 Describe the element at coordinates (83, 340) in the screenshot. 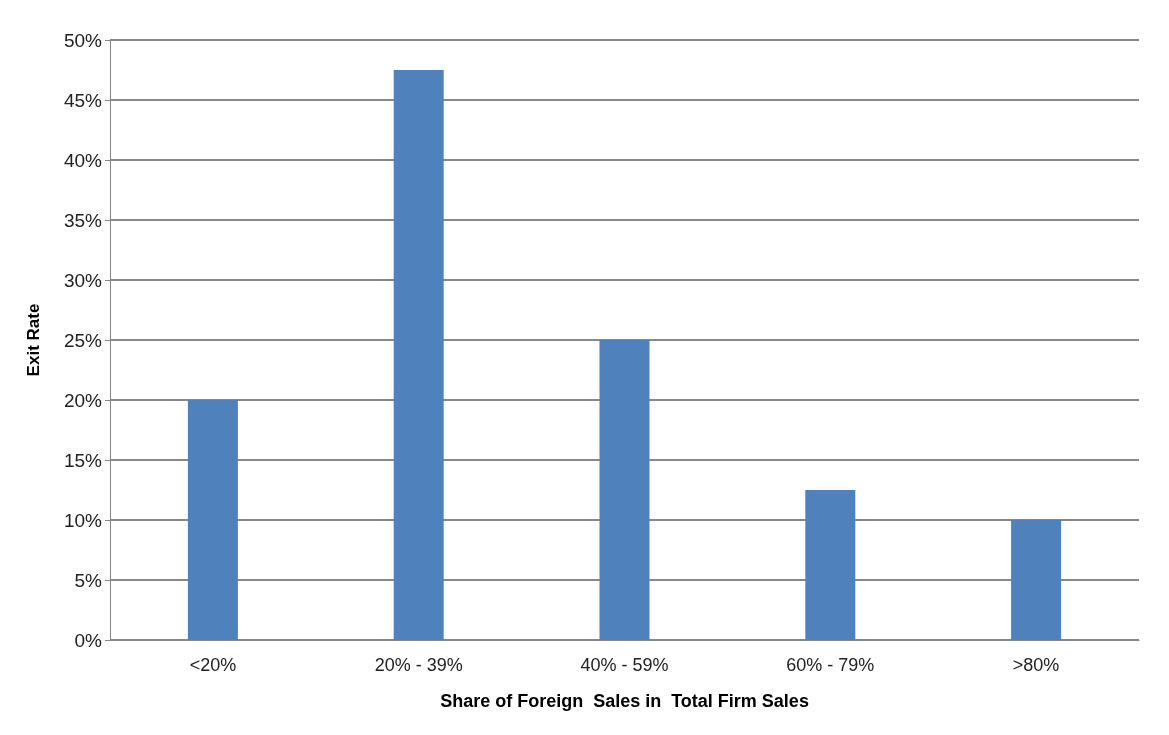

I see `y-tick-label: 25%` at that location.